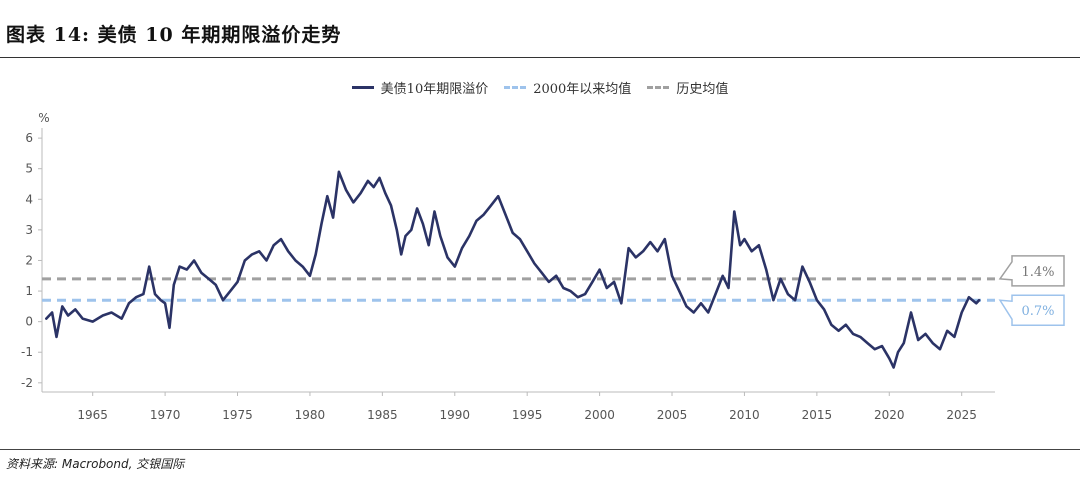 This screenshot has height=489, width=1080. Describe the element at coordinates (92, 415) in the screenshot. I see `x-tick-label: 1965` at that location.